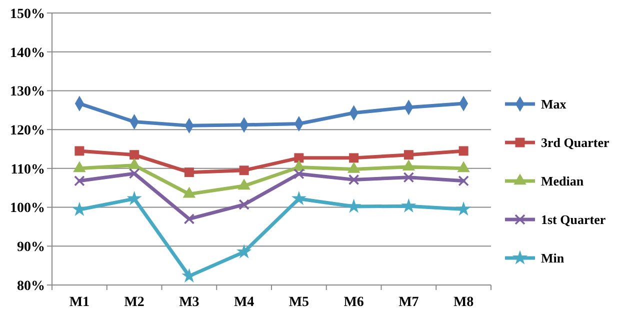 The image size is (641, 324). I want to click on y-tick-label: 110%, so click(27, 170).